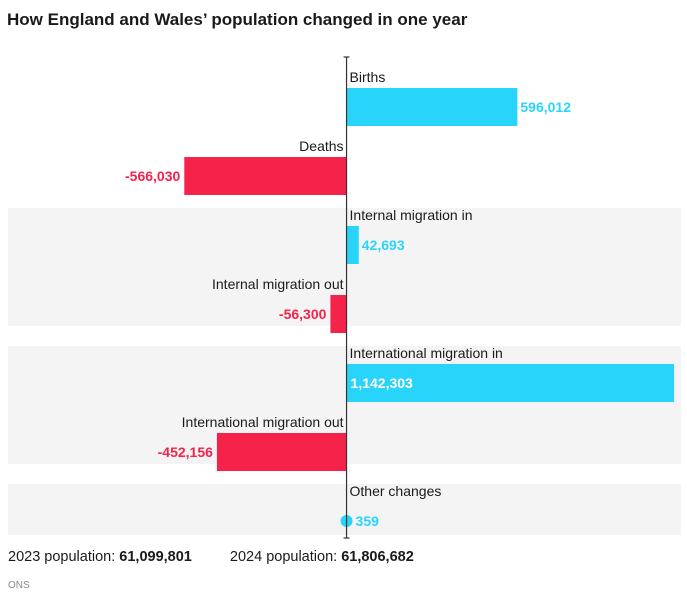  I want to click on category-label-births: Births, so click(368, 77).